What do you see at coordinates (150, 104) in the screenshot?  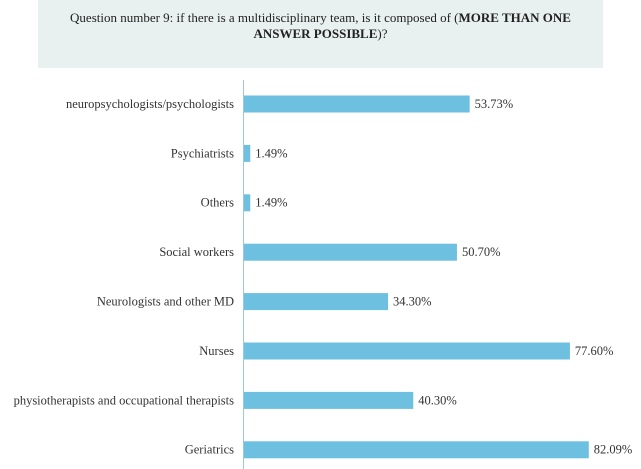 I see `category-label: neuropsychologists/psychologists` at bounding box center [150, 104].